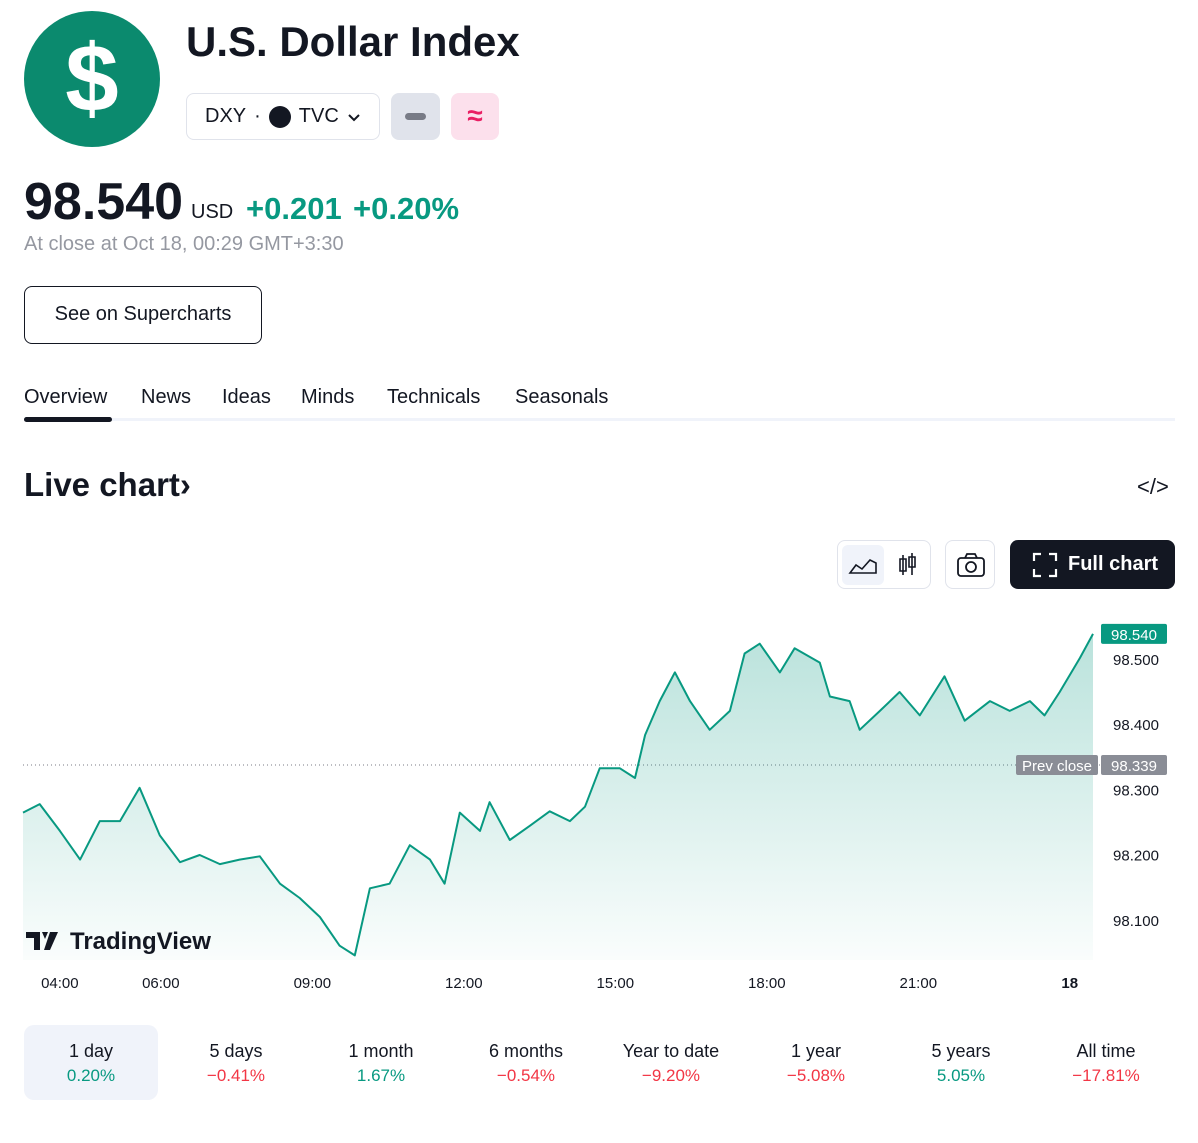 The height and width of the screenshot is (1143, 1198). Describe the element at coordinates (434, 397) in the screenshot. I see `tab: Technicals` at that location.